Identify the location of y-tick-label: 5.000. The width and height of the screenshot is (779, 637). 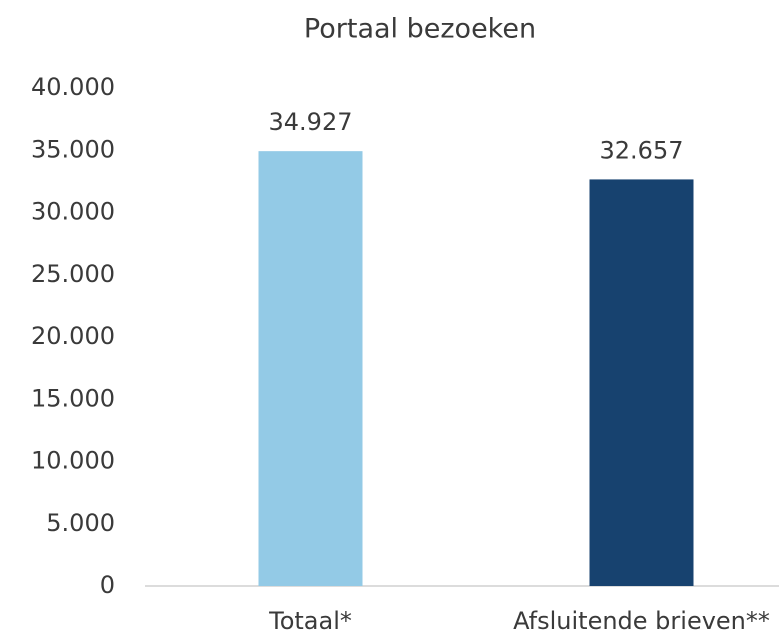
(80, 523).